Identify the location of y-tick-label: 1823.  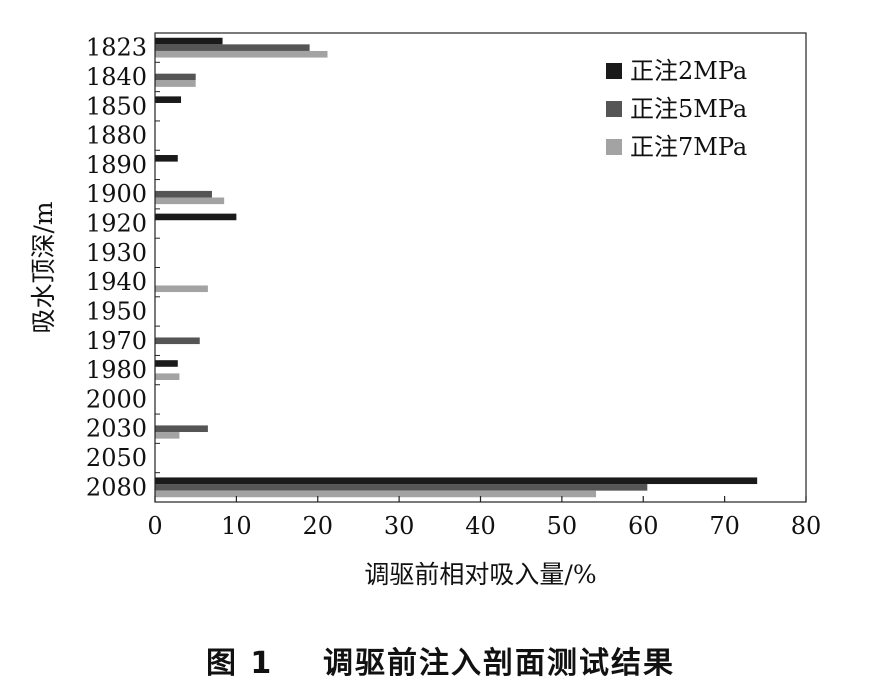
(116, 48).